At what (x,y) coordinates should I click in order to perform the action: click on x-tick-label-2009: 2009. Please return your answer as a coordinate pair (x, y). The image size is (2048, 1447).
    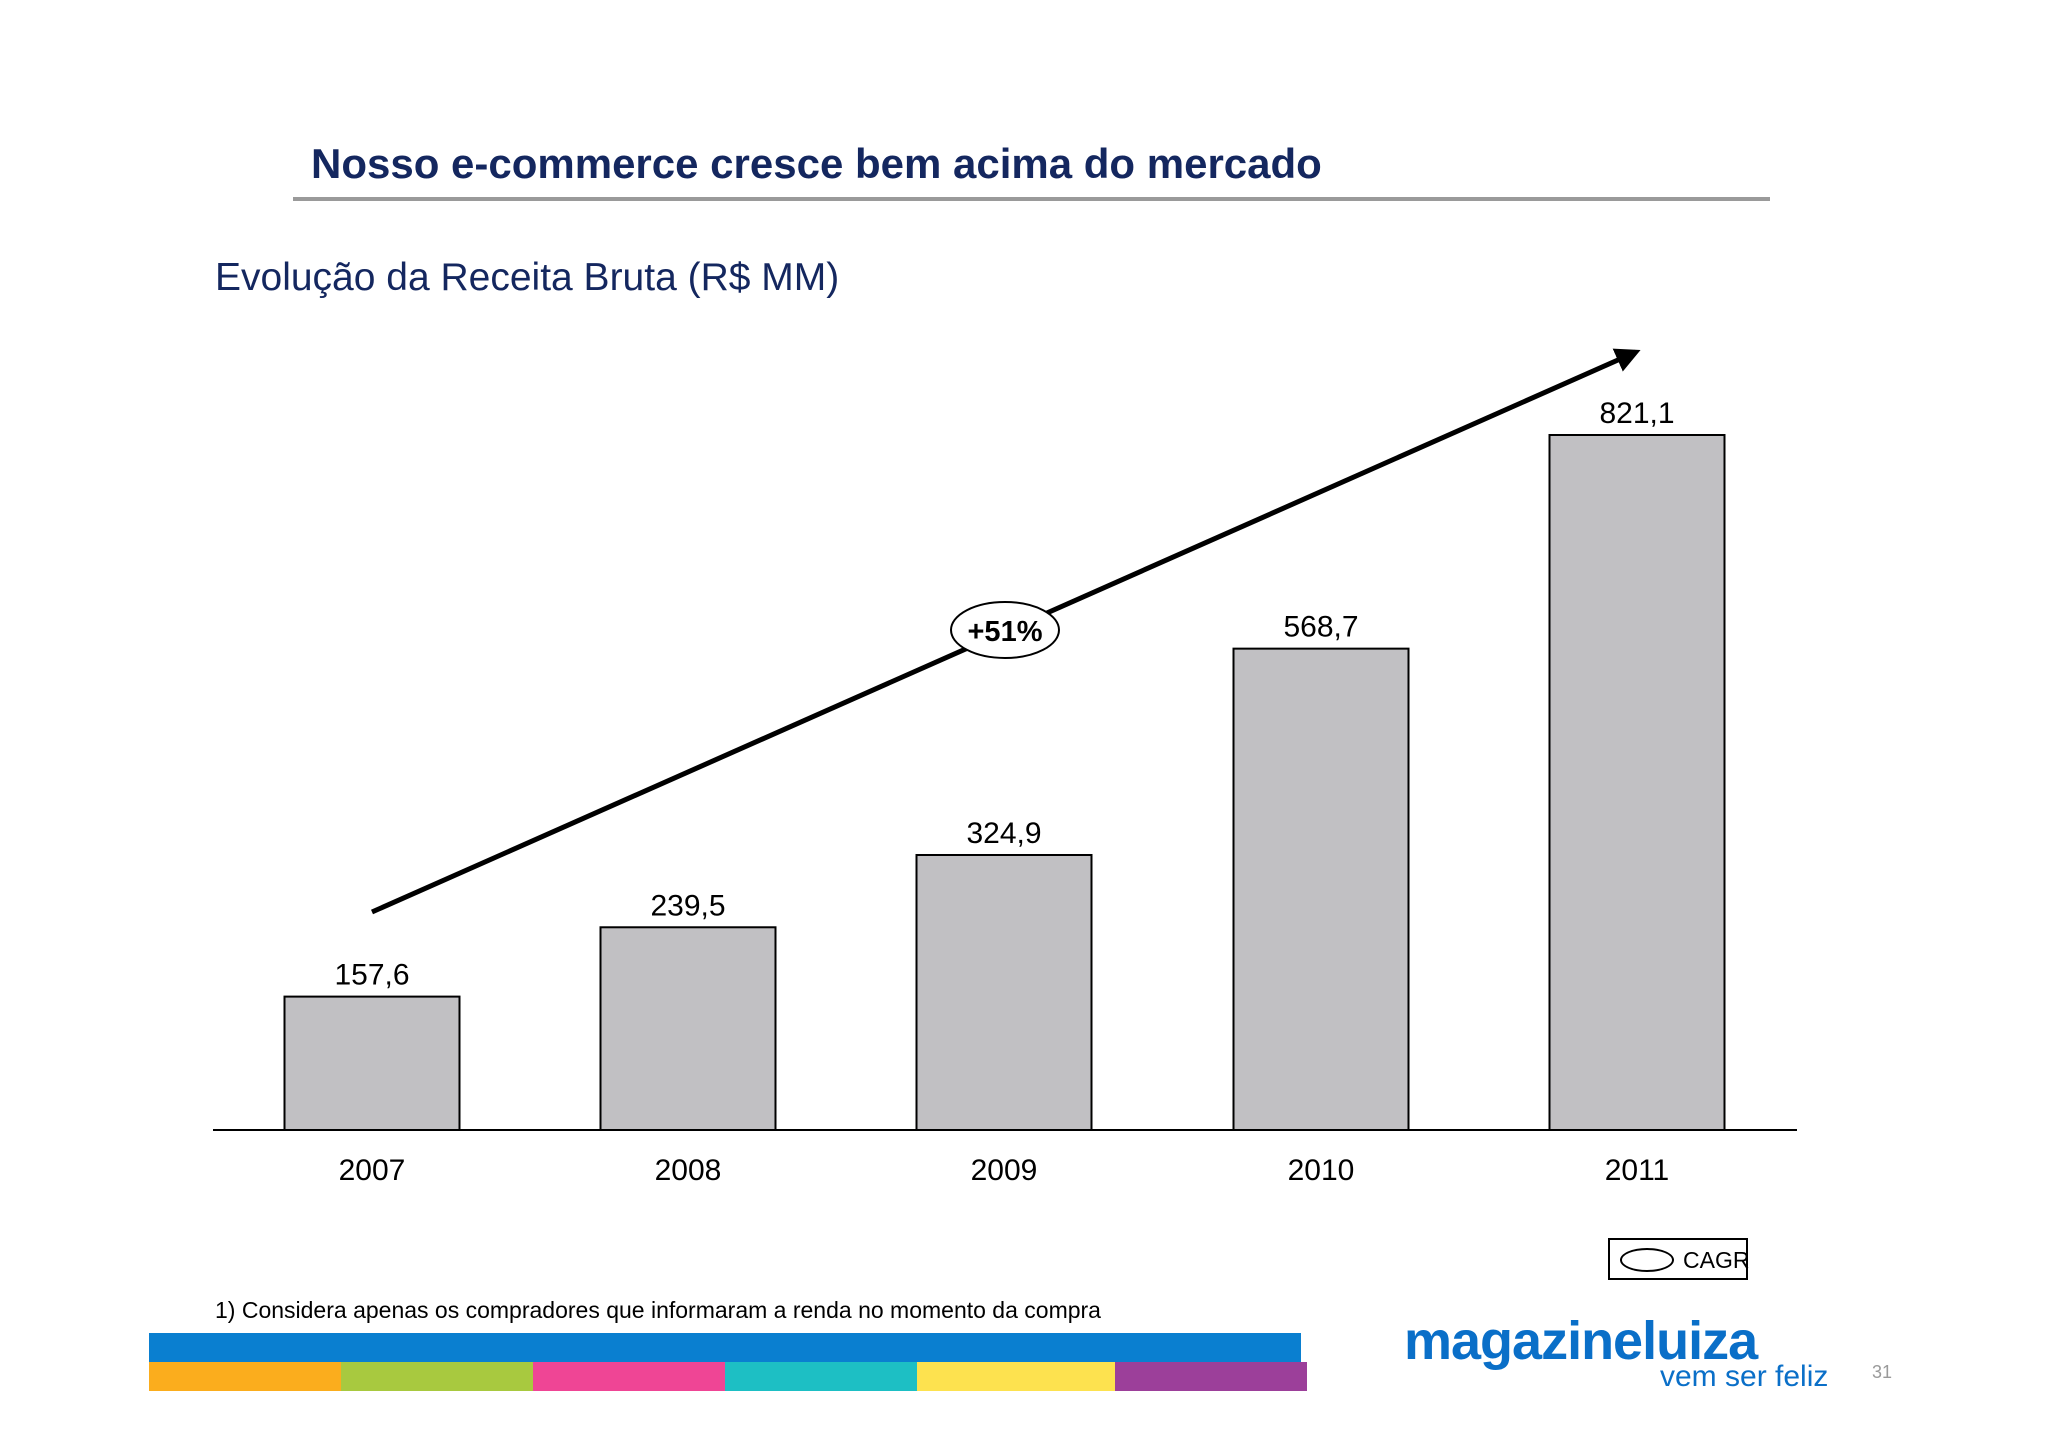
    Looking at the image, I should click on (1004, 1170).